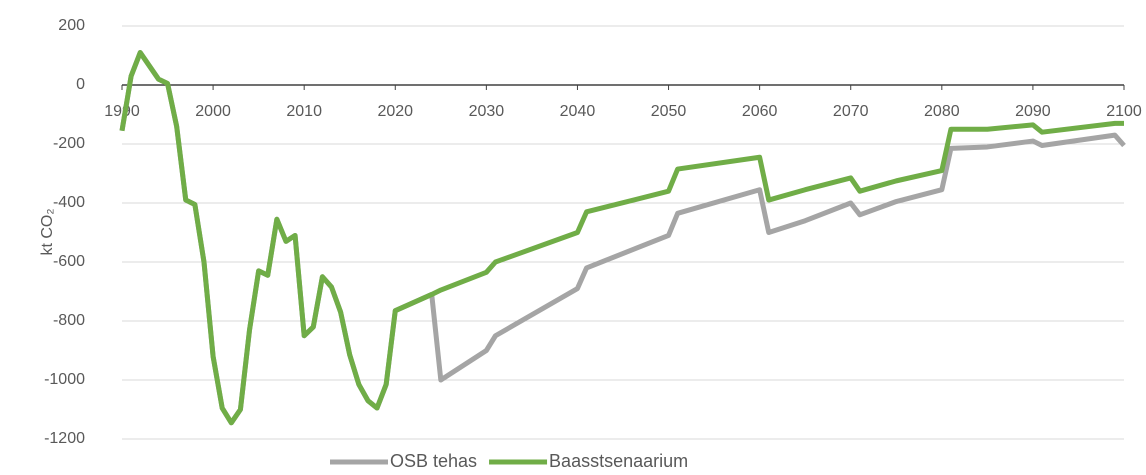  Describe the element at coordinates (64, 438) in the screenshot. I see `y-tick-label: -1200` at that location.